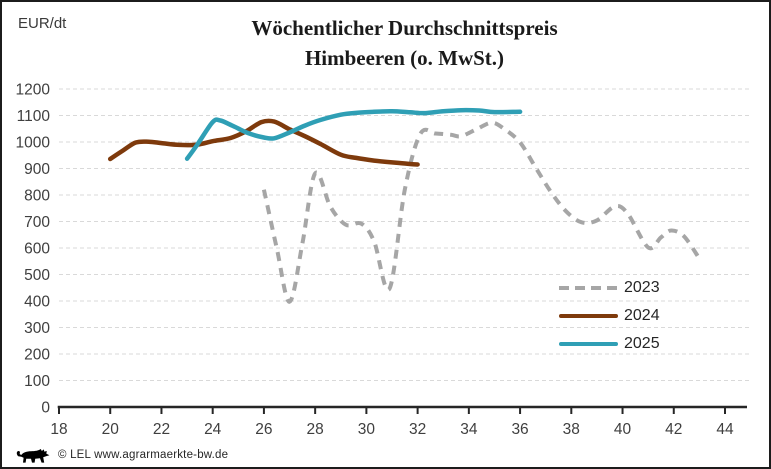  Describe the element at coordinates (33, 455) in the screenshot. I see `baden-wuerttemberg-lion-logo` at that location.